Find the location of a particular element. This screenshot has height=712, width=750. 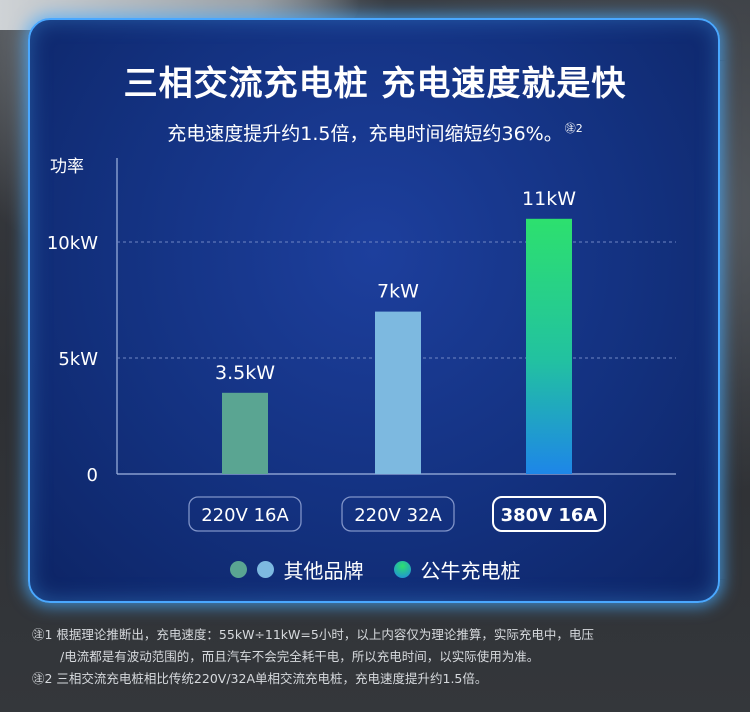

y-tick-label-2: 10kW is located at coordinates (72, 243).